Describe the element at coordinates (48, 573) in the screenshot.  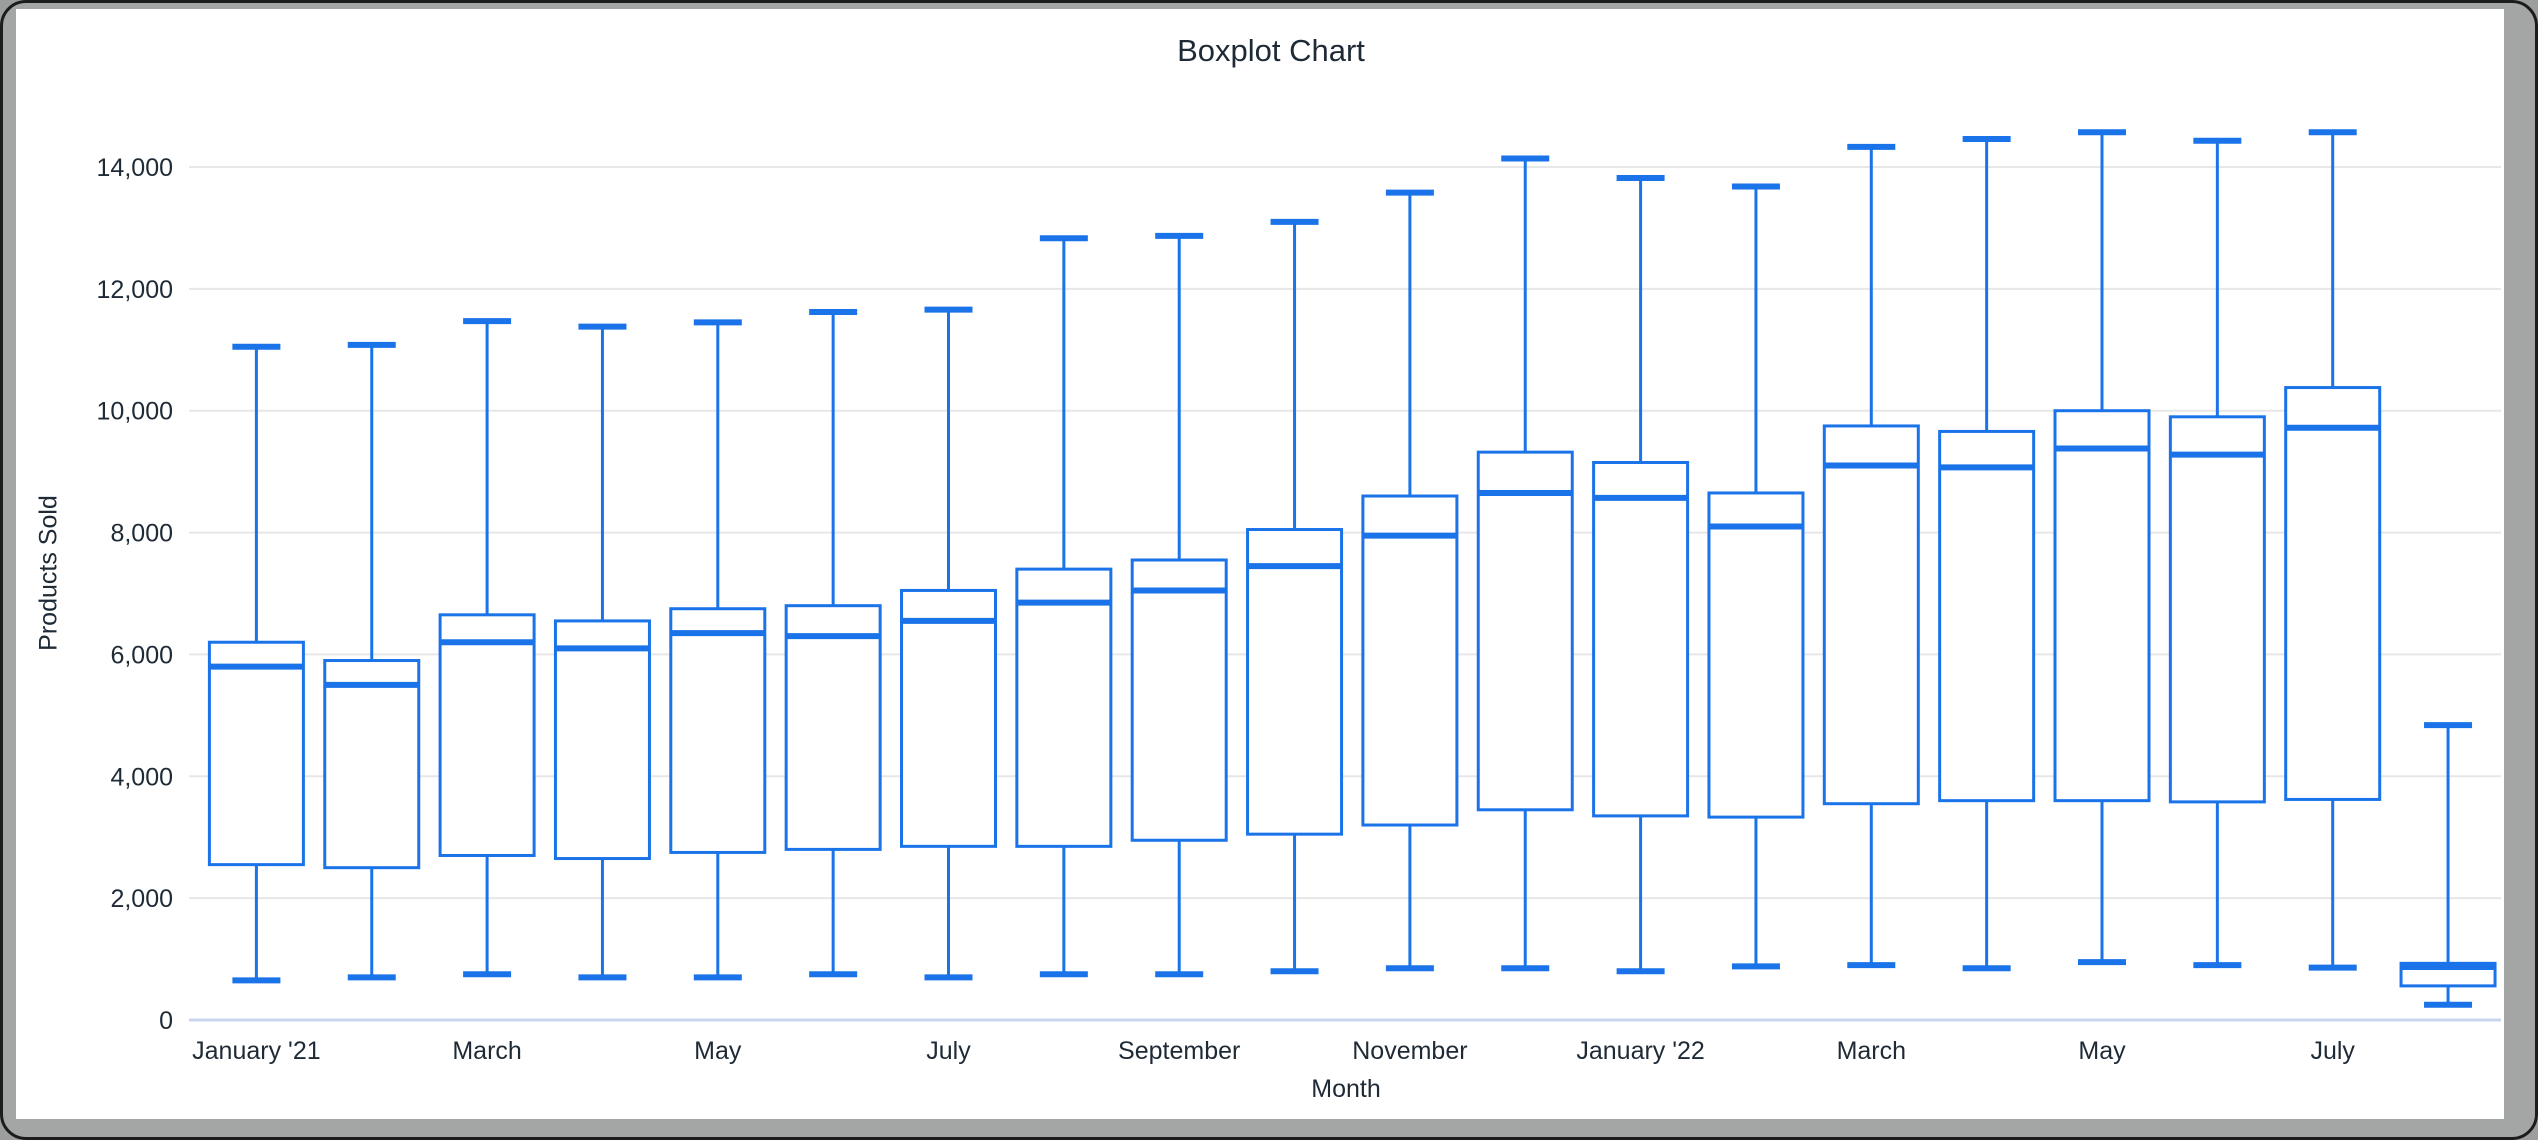
I see `y-axis-title: Products Sold` at that location.